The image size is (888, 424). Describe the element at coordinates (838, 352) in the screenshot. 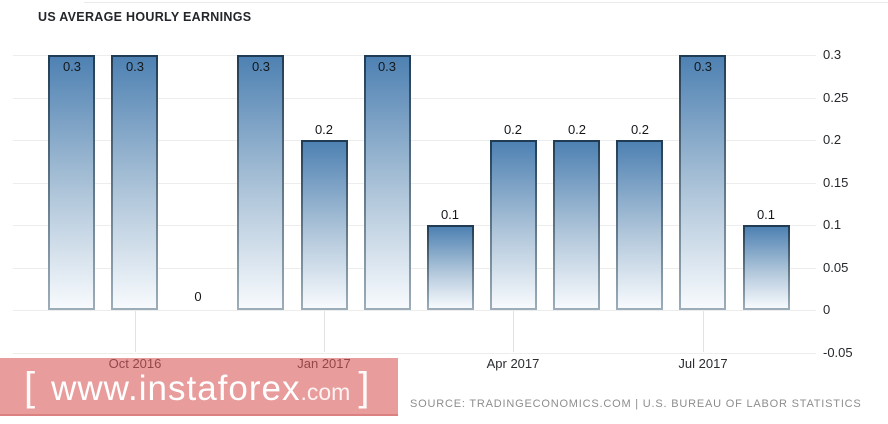

I see `y-axis-tick-label: -0.05` at that location.